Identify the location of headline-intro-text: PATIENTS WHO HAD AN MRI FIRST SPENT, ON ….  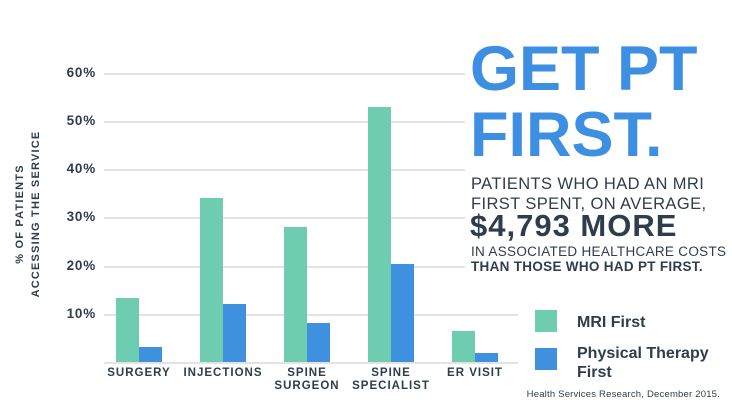
(589, 194).